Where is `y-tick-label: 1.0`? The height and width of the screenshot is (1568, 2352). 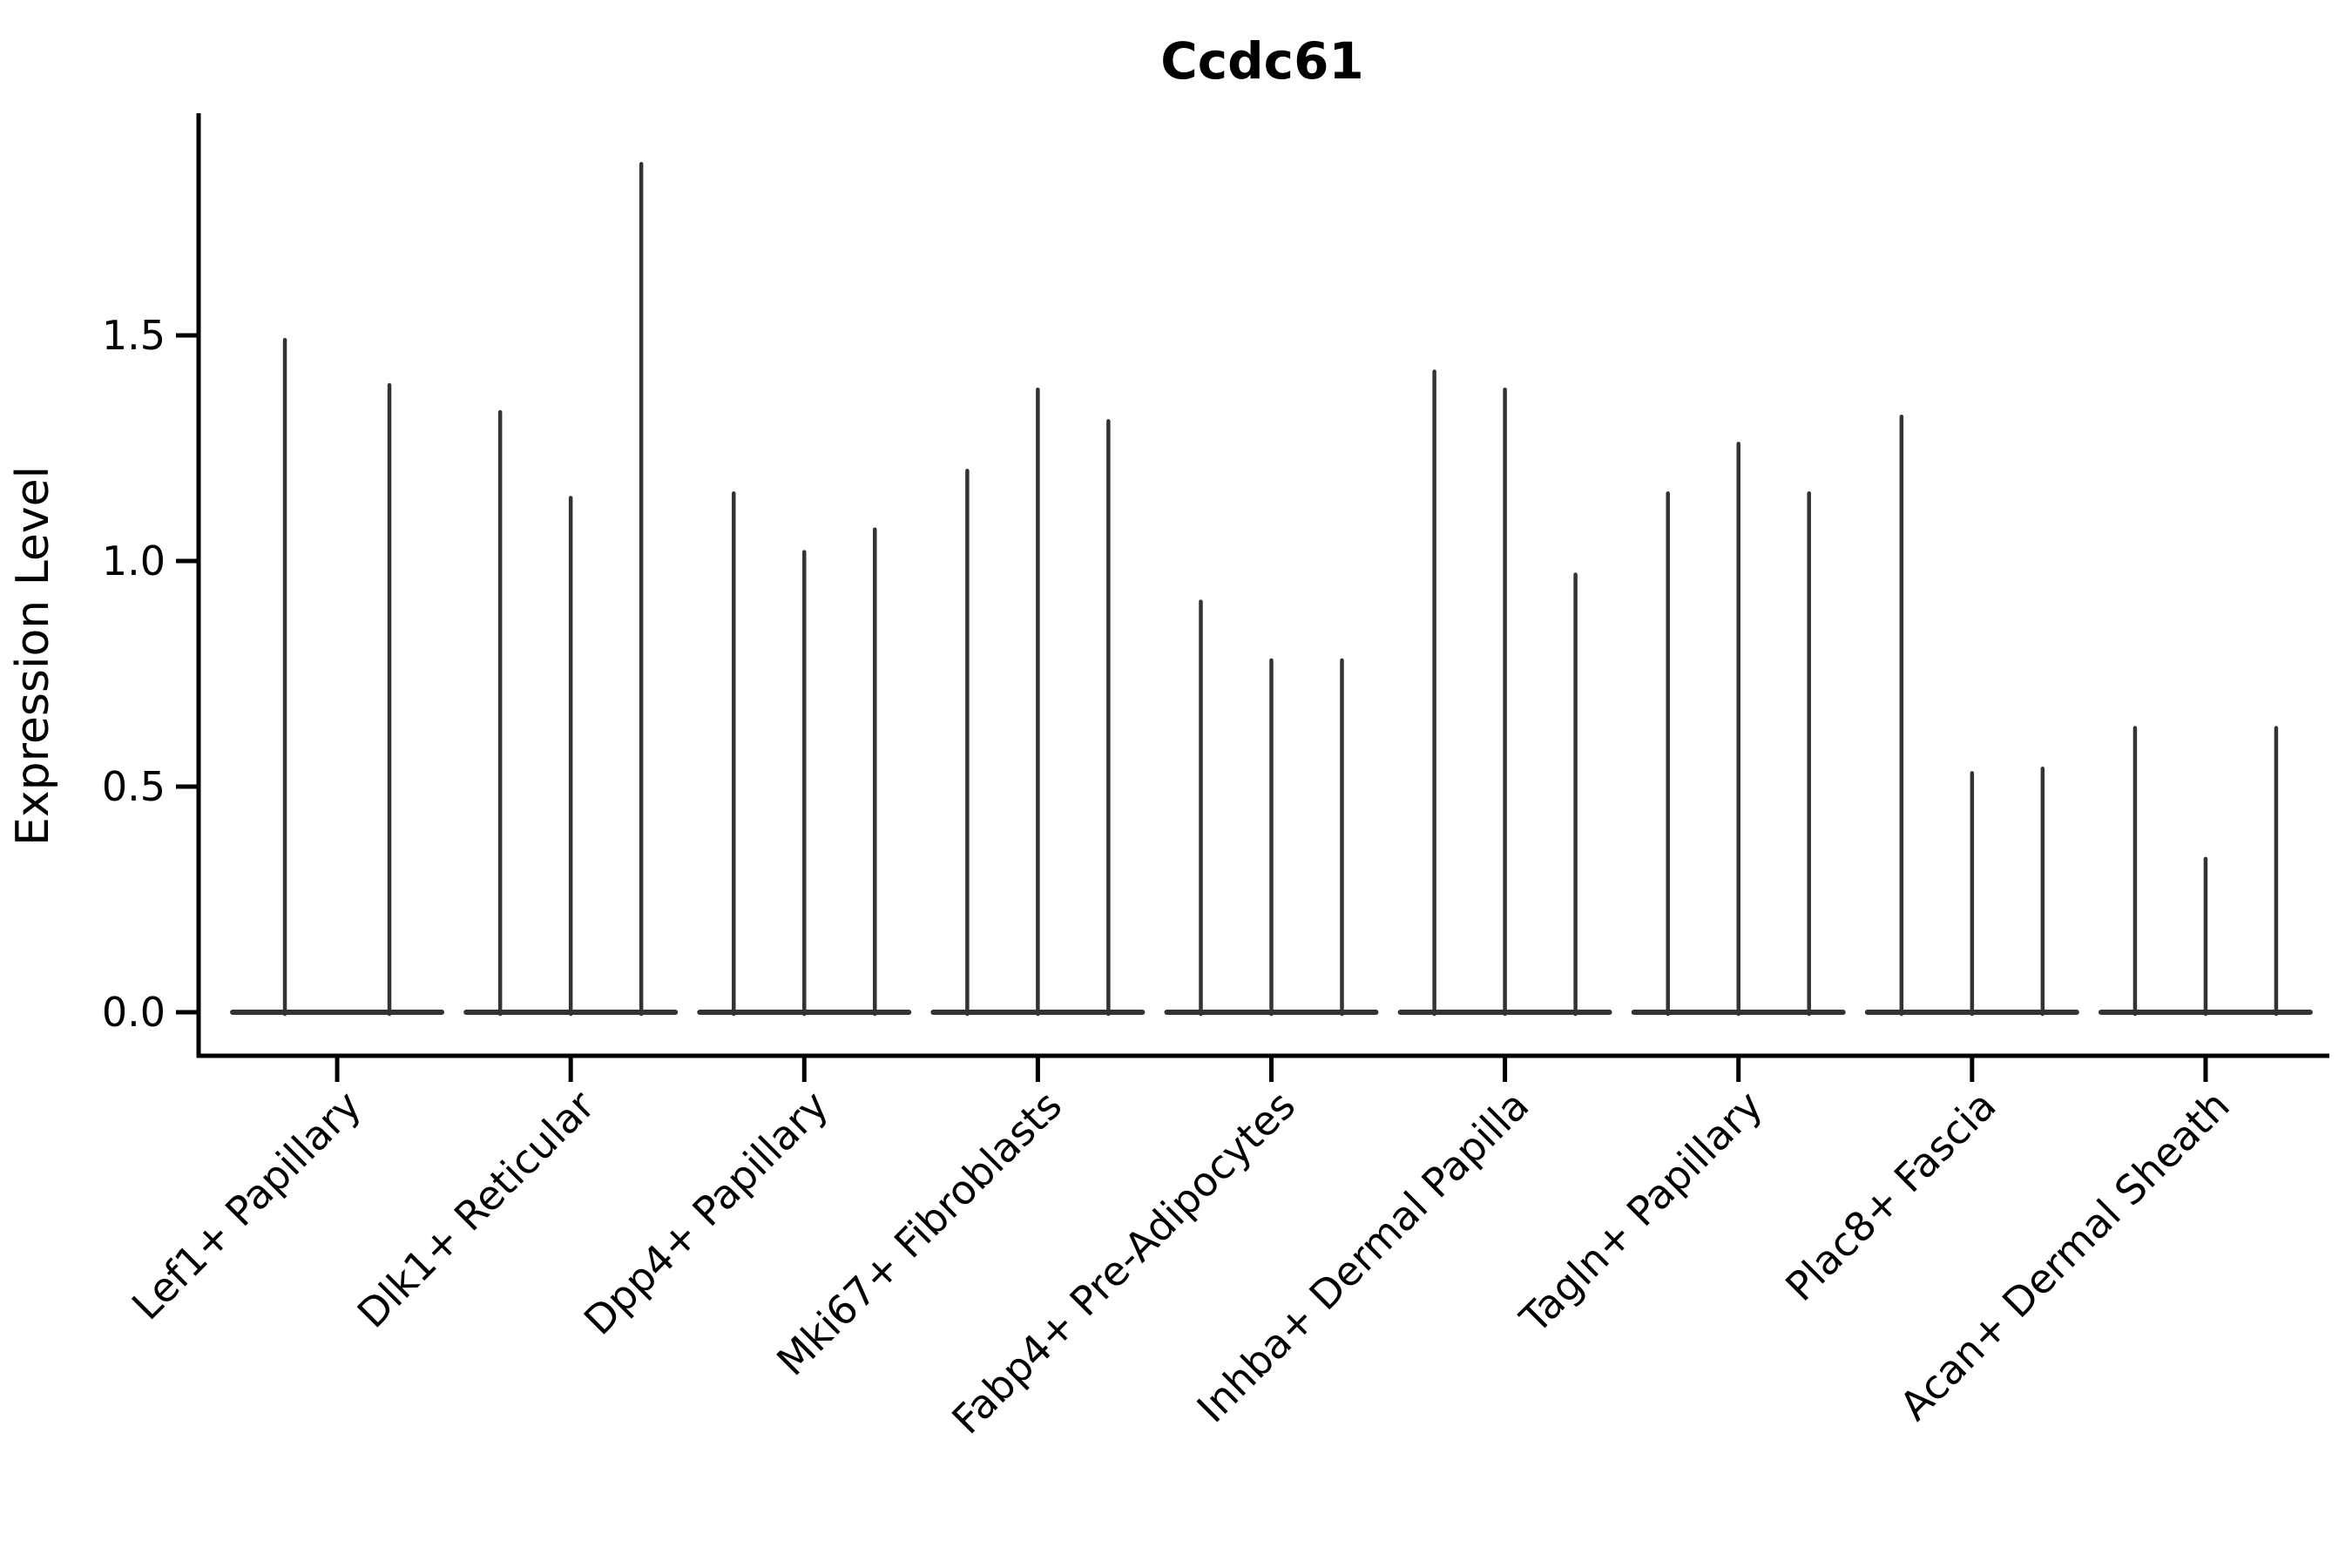
y-tick-label: 1.0 is located at coordinates (134, 561).